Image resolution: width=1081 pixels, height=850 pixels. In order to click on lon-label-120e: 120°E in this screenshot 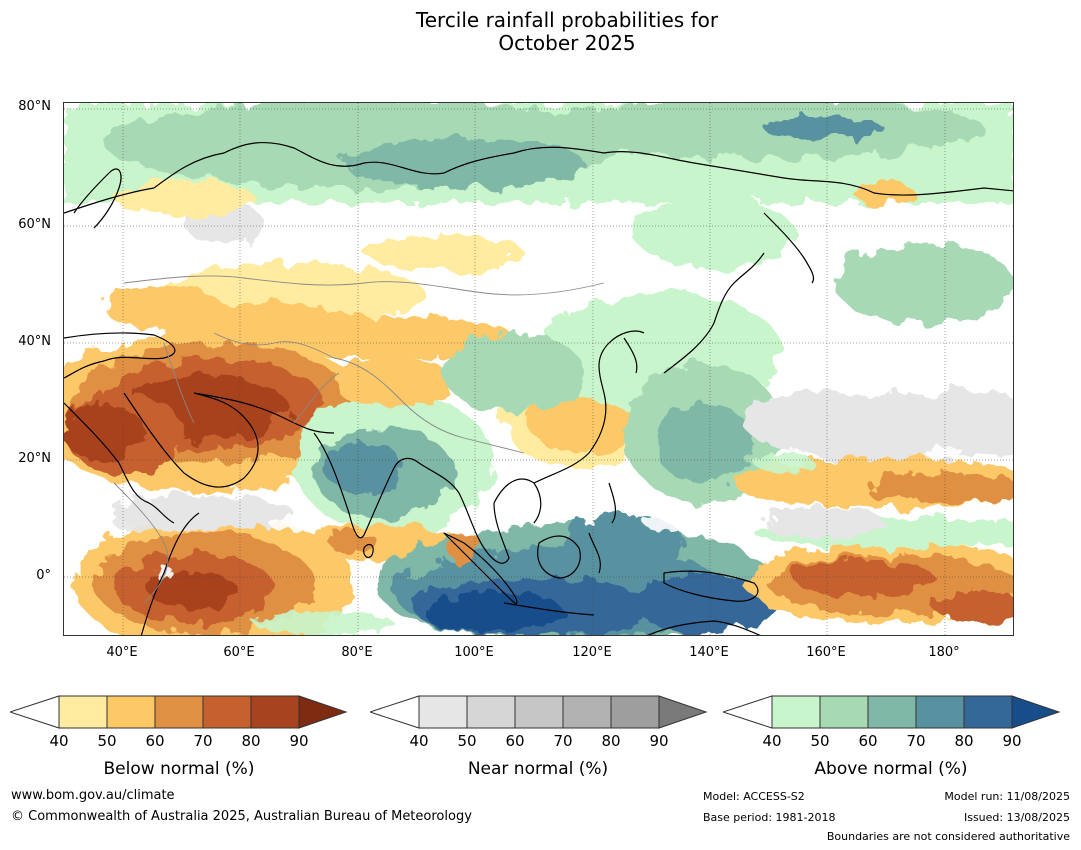, I will do `click(592, 652)`.